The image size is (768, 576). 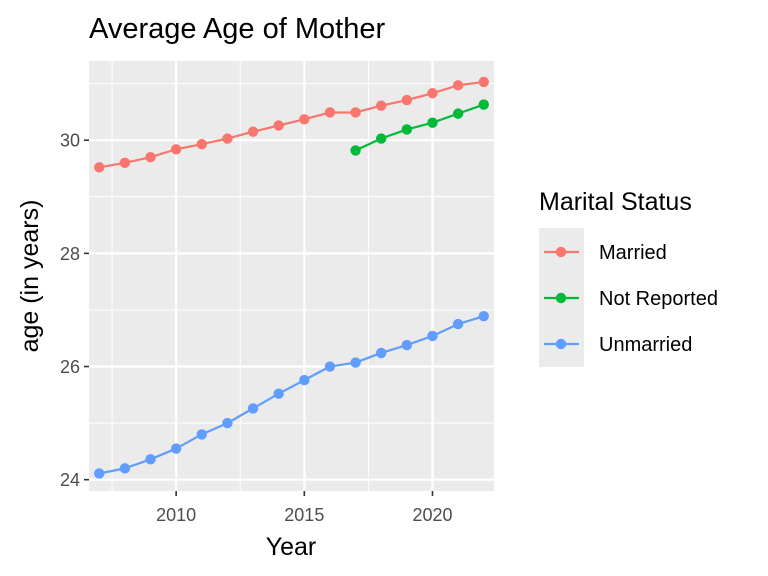 I want to click on series-line-unmarried, so click(x=292, y=395).